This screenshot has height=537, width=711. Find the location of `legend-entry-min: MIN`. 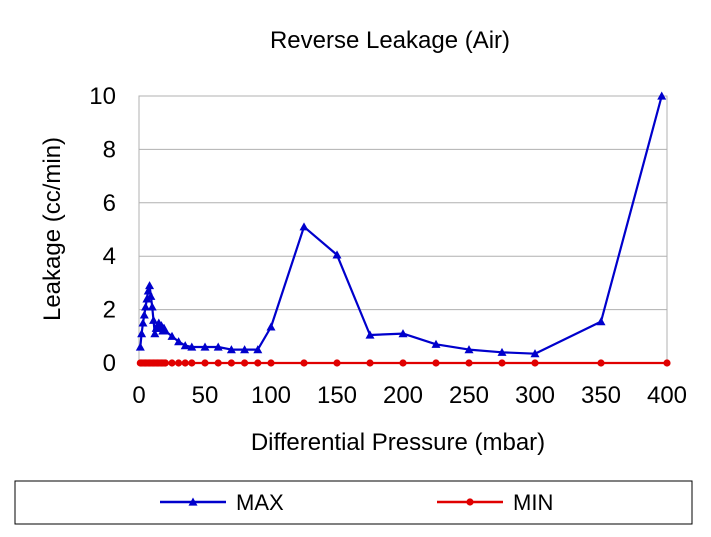

legend-entry-min: MIN is located at coordinates (495, 502).